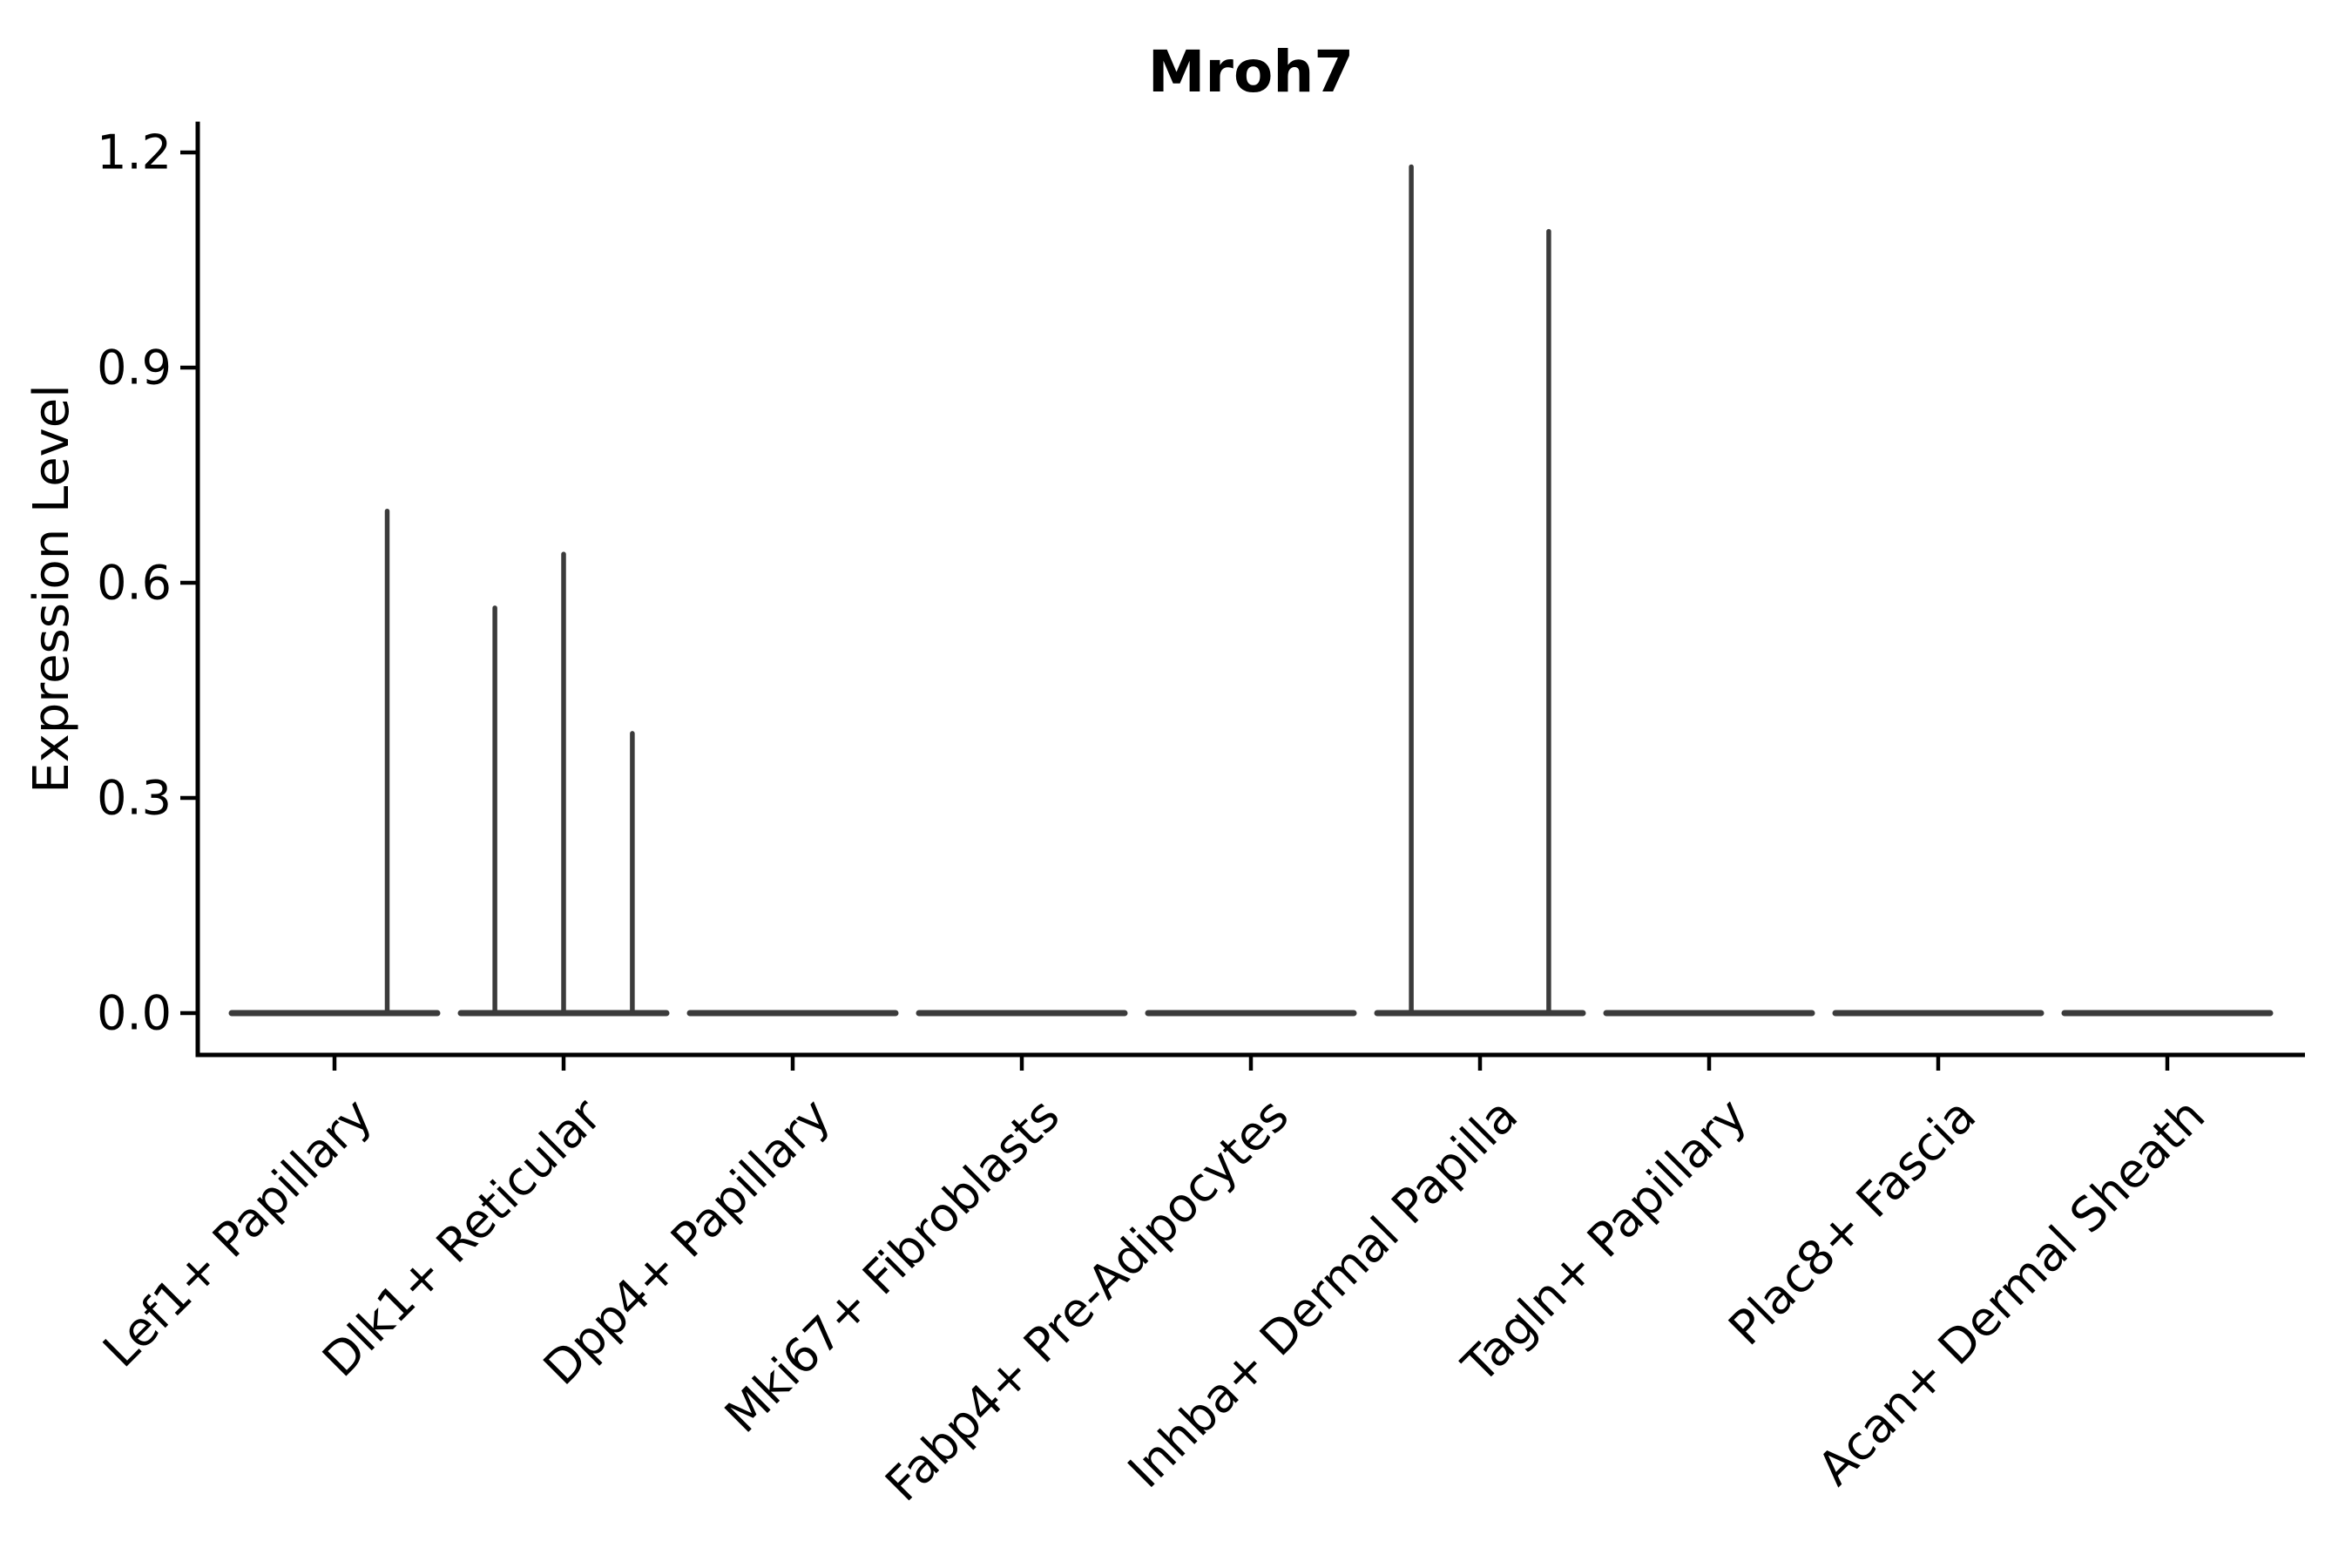 Image resolution: width=2352 pixels, height=1568 pixels. I want to click on y-tick-label: 0.6, so click(134, 583).